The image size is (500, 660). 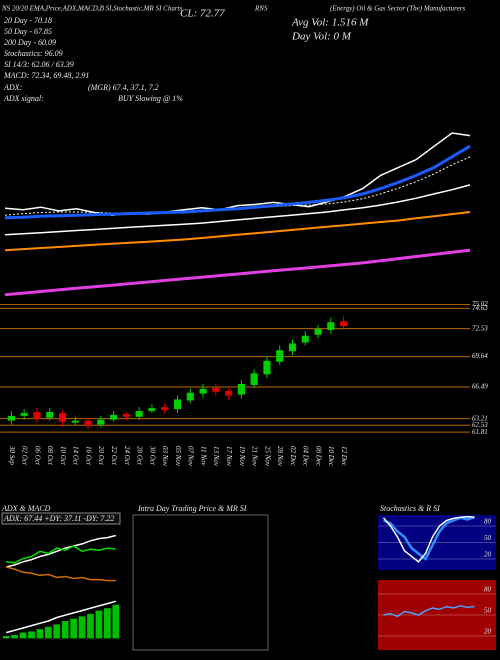 What do you see at coordinates (191, 456) in the screenshot?
I see `x-tick-label: 07 Nov` at bounding box center [191, 456].